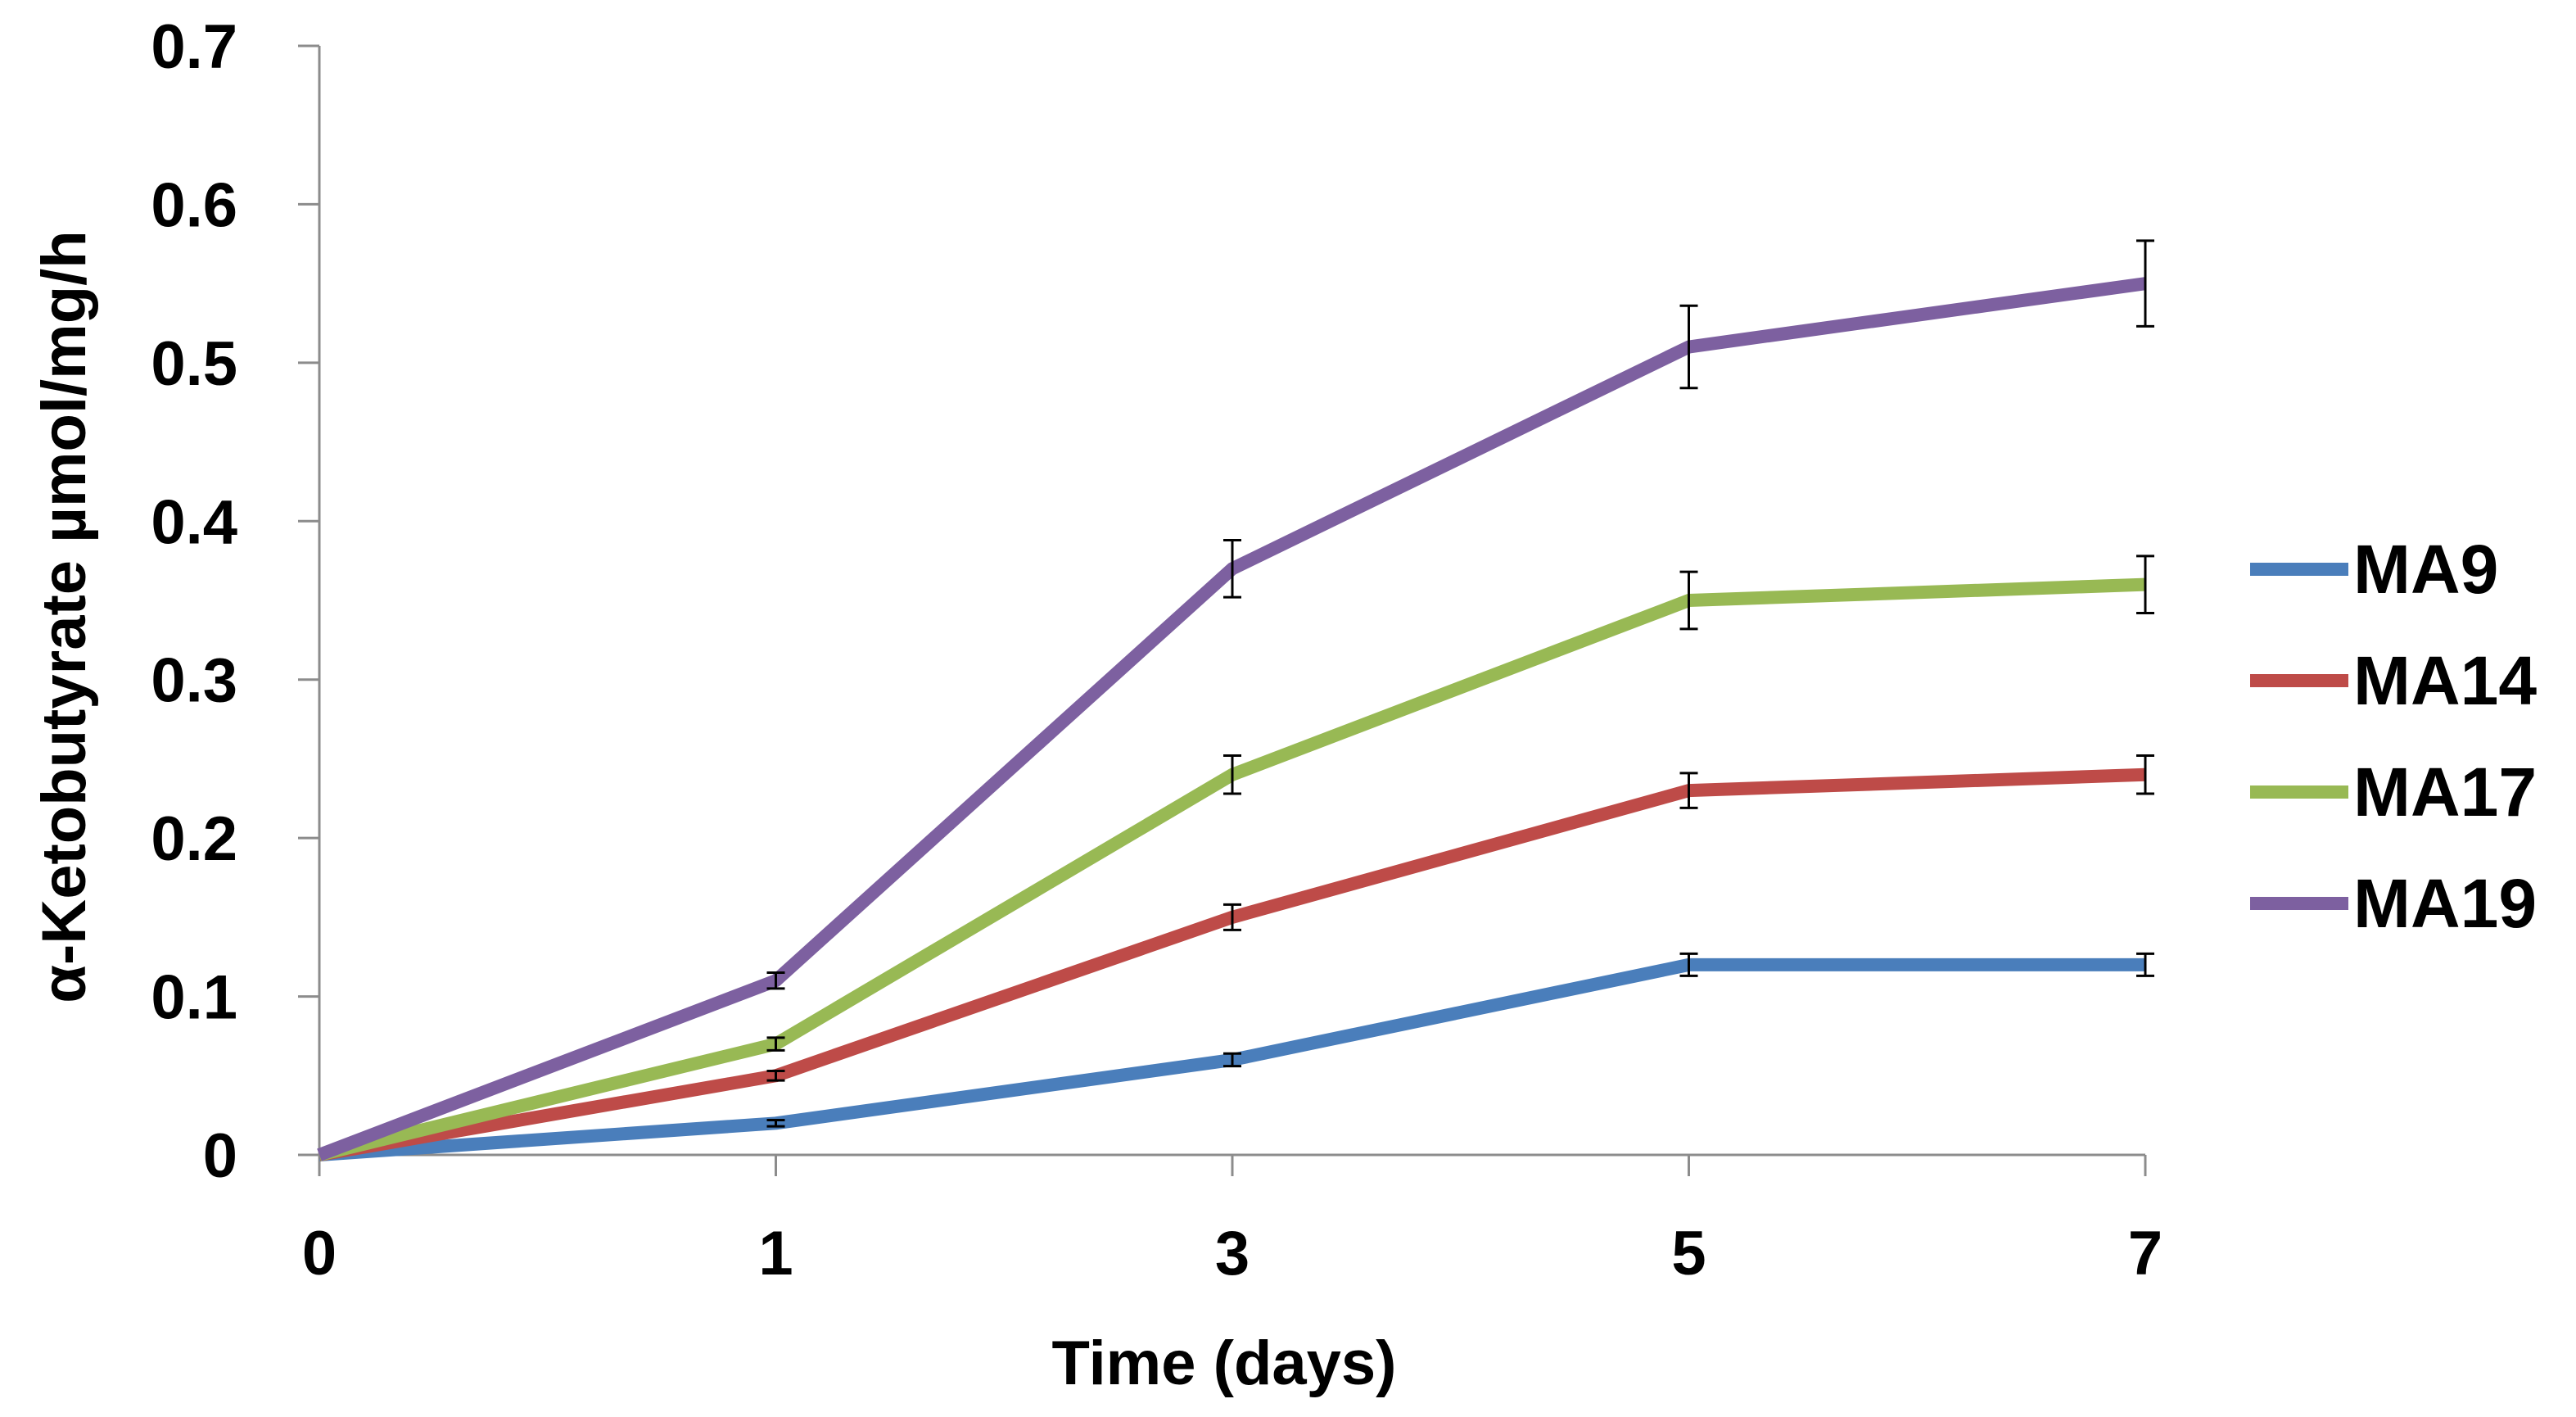 Image resolution: width=2576 pixels, height=1417 pixels. I want to click on legend-item-ma9: MA9, so click(2374, 569).